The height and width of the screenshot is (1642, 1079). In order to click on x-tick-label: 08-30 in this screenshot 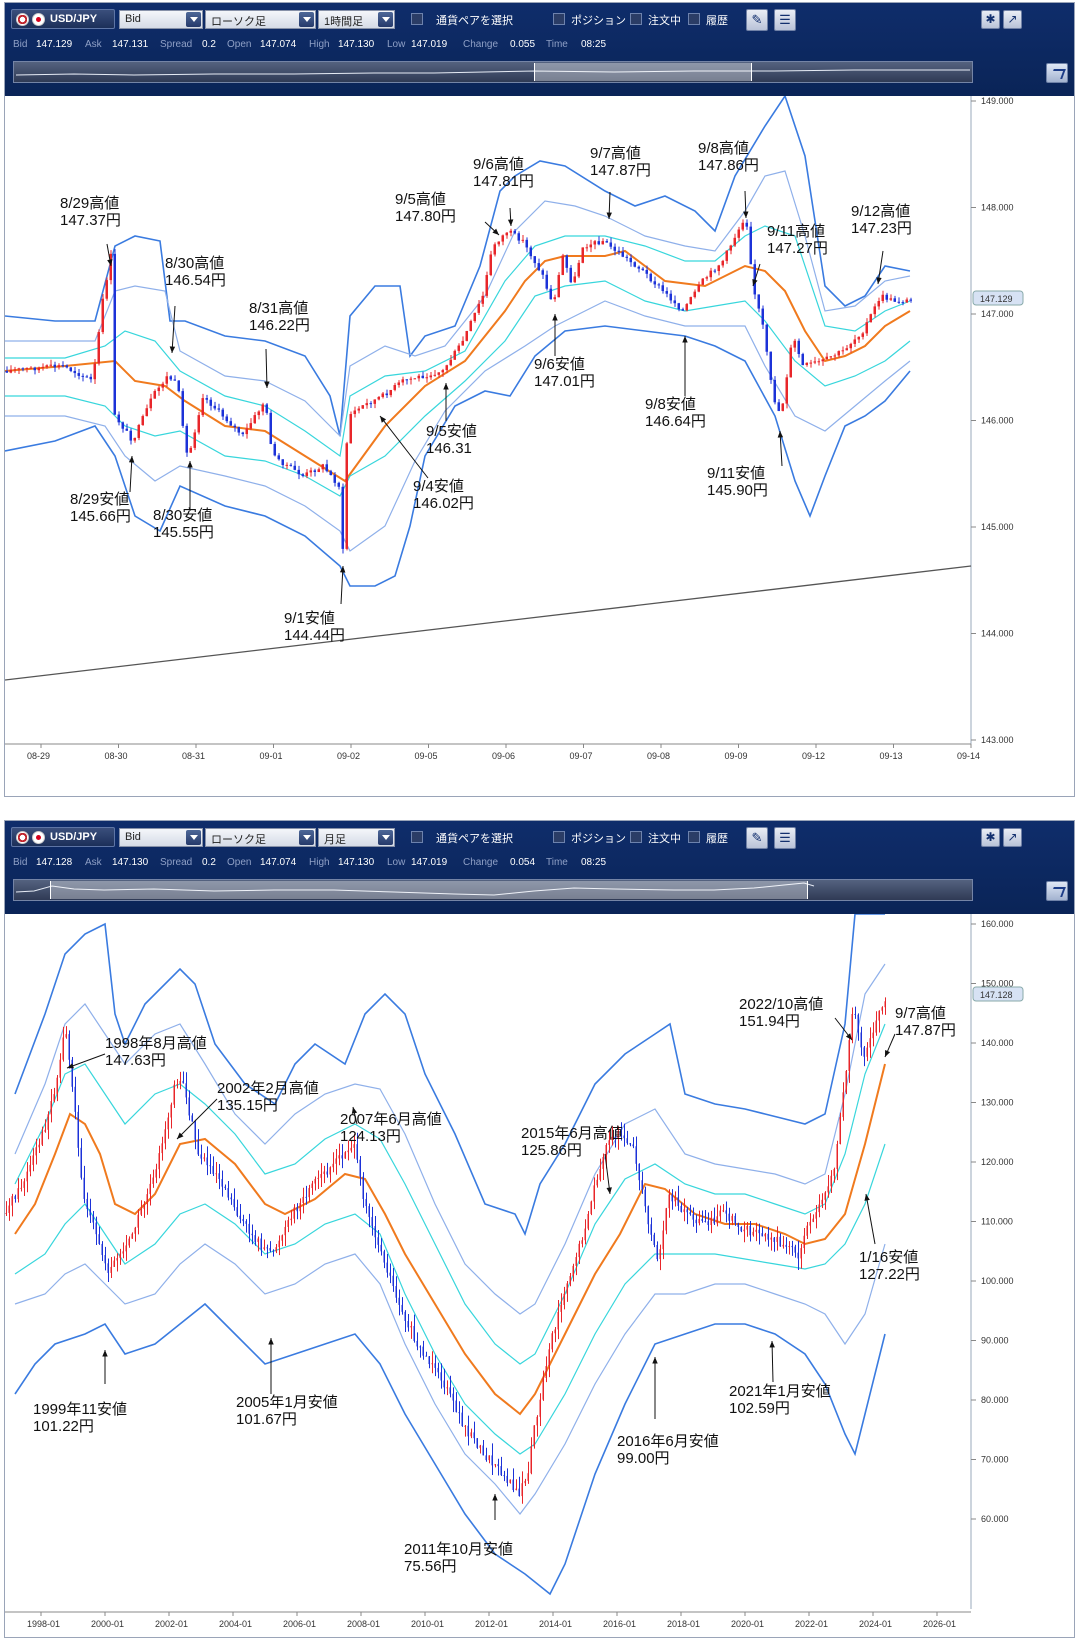, I will do `click(116, 756)`.